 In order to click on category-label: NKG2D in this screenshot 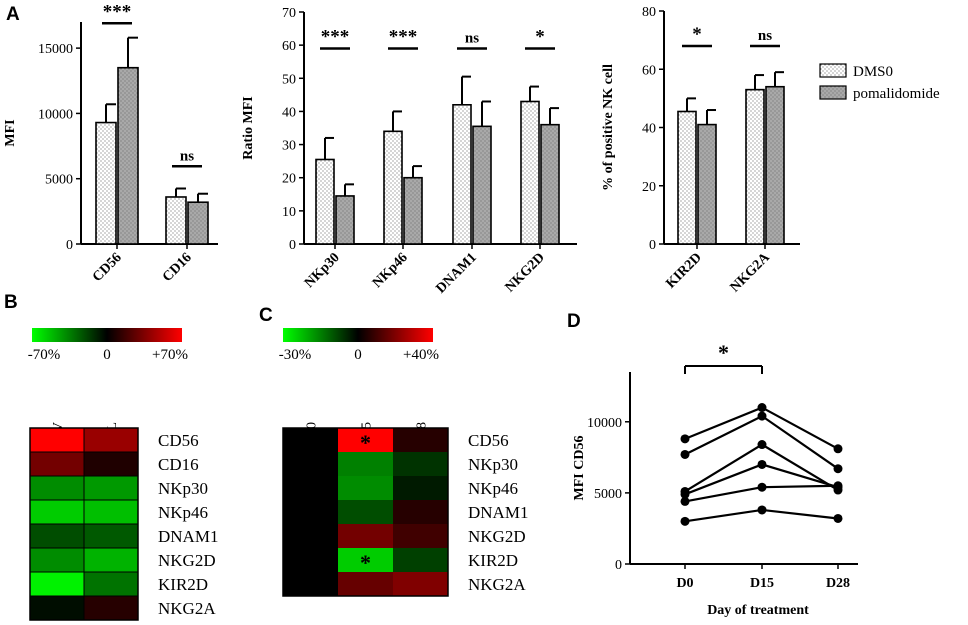, I will do `click(525, 272)`.